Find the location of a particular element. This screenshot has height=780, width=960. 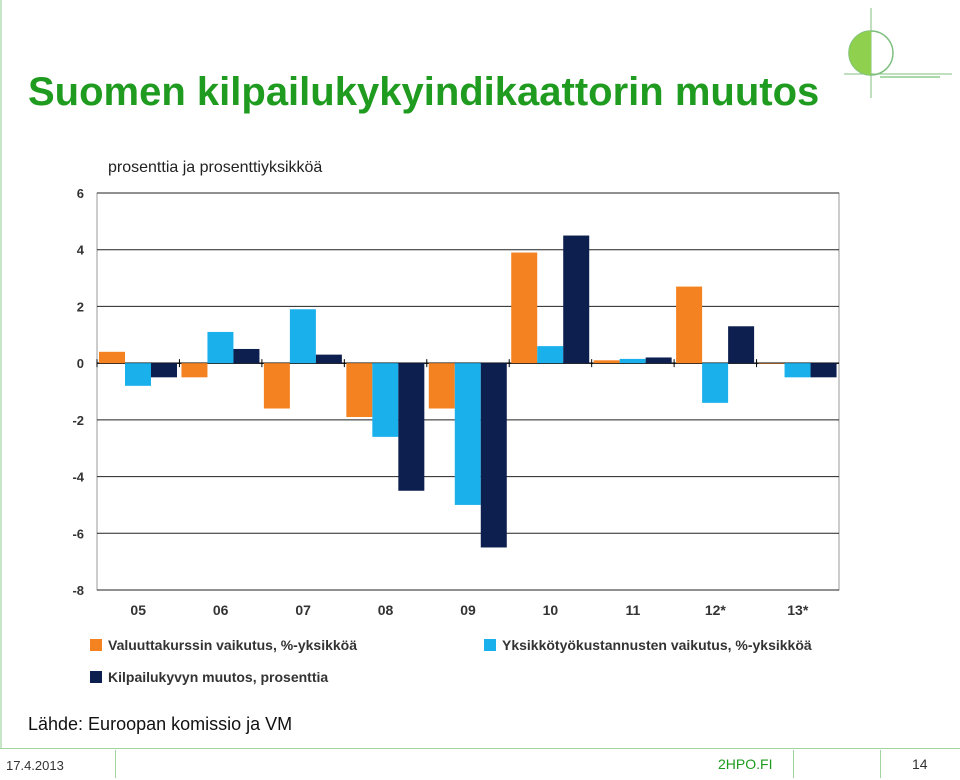

x-tick-label: 07 is located at coordinates (303, 610).